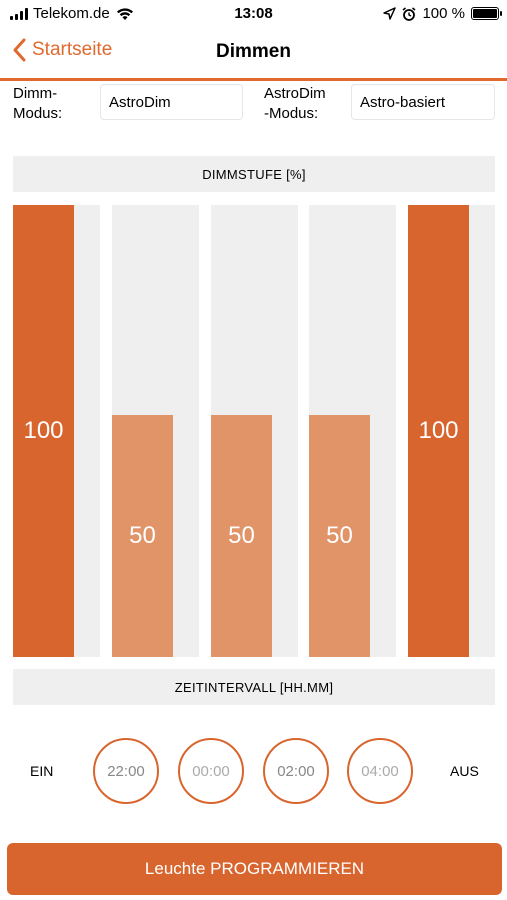 The width and height of the screenshot is (507, 900). Describe the element at coordinates (464, 771) in the screenshot. I see `end-label: AUS` at that location.